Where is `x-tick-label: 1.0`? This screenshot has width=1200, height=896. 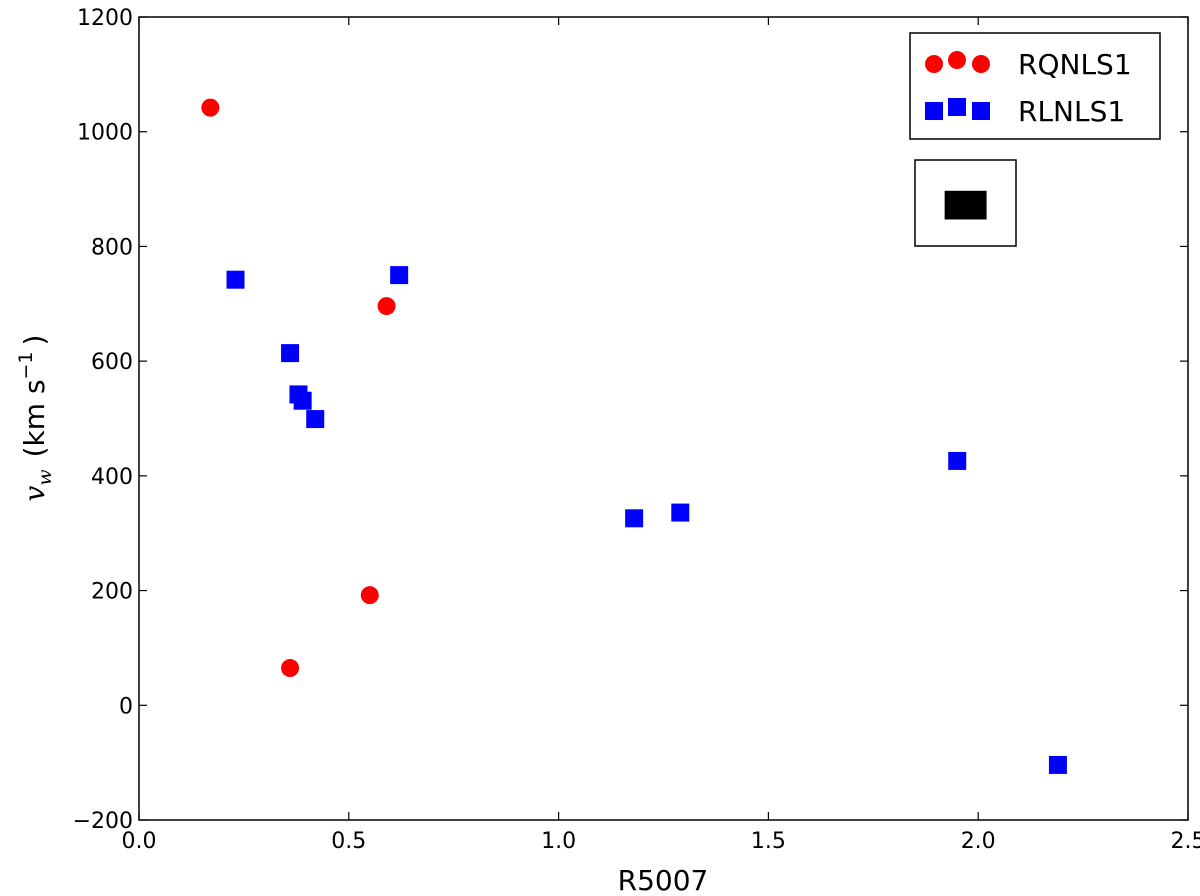 x-tick-label: 1.0 is located at coordinates (558, 841).